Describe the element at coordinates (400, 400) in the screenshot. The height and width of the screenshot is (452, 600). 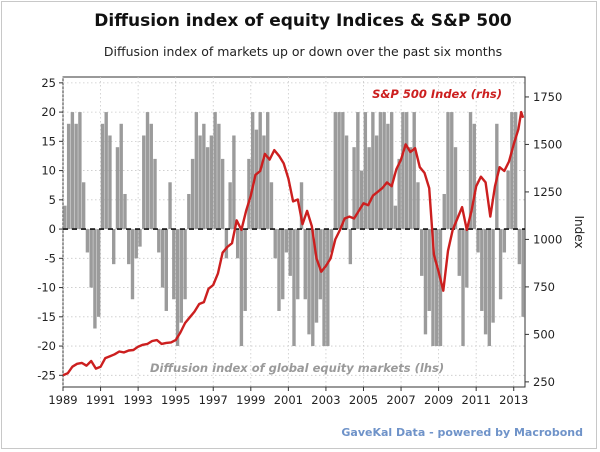
I see `x-tick-label: 2007` at that location.